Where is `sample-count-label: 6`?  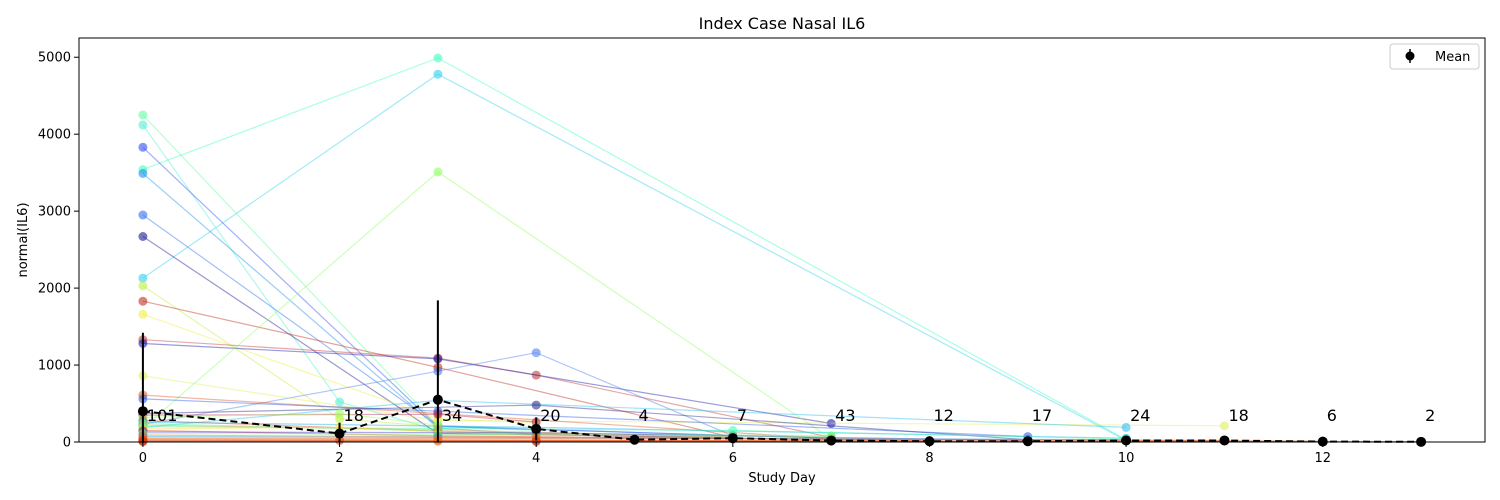
sample-count-label: 6 is located at coordinates (1332, 415).